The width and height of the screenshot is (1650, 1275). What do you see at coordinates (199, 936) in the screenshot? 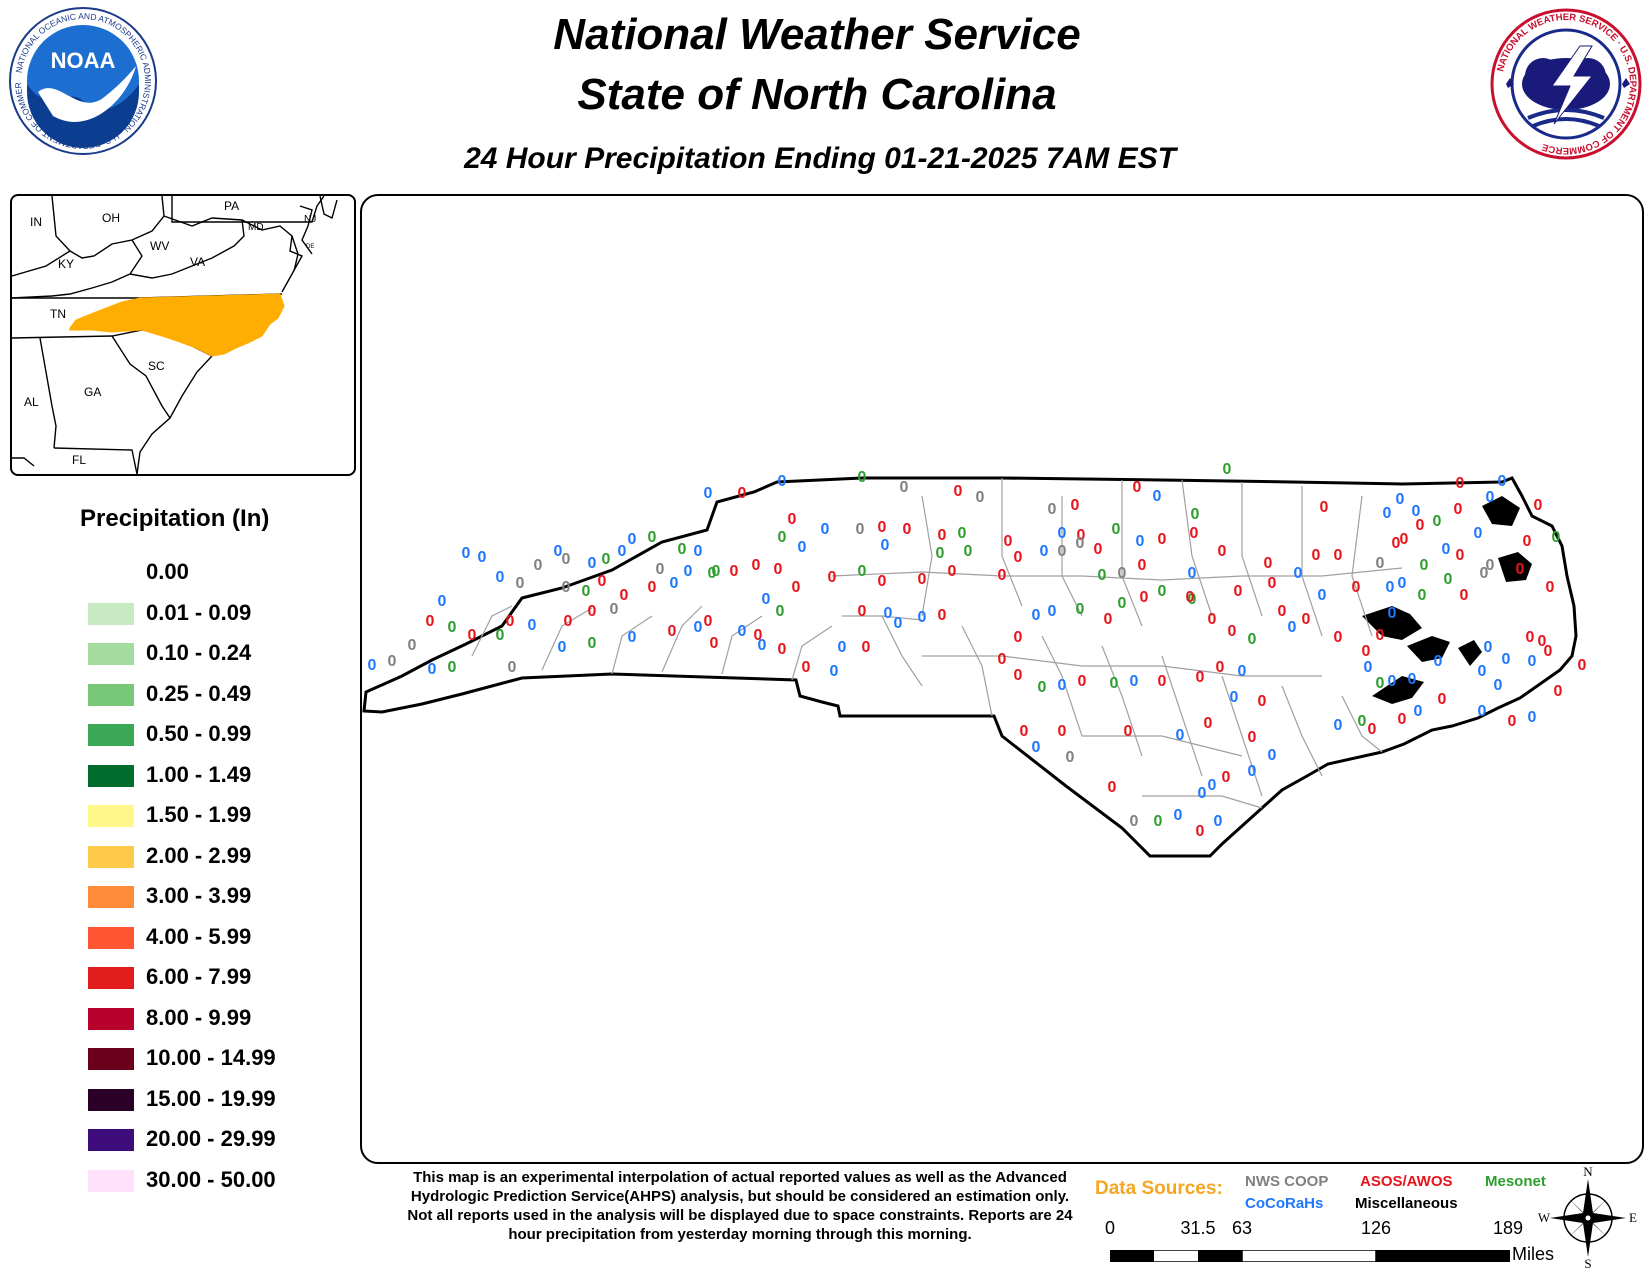
I see `legend-label: 4.00 - 5.99` at bounding box center [199, 936].